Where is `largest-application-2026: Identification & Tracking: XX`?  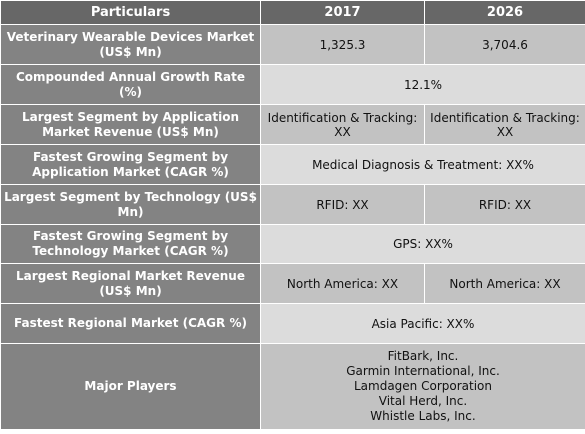
largest-application-2026: Identification & Tracking: XX is located at coordinates (504, 124).